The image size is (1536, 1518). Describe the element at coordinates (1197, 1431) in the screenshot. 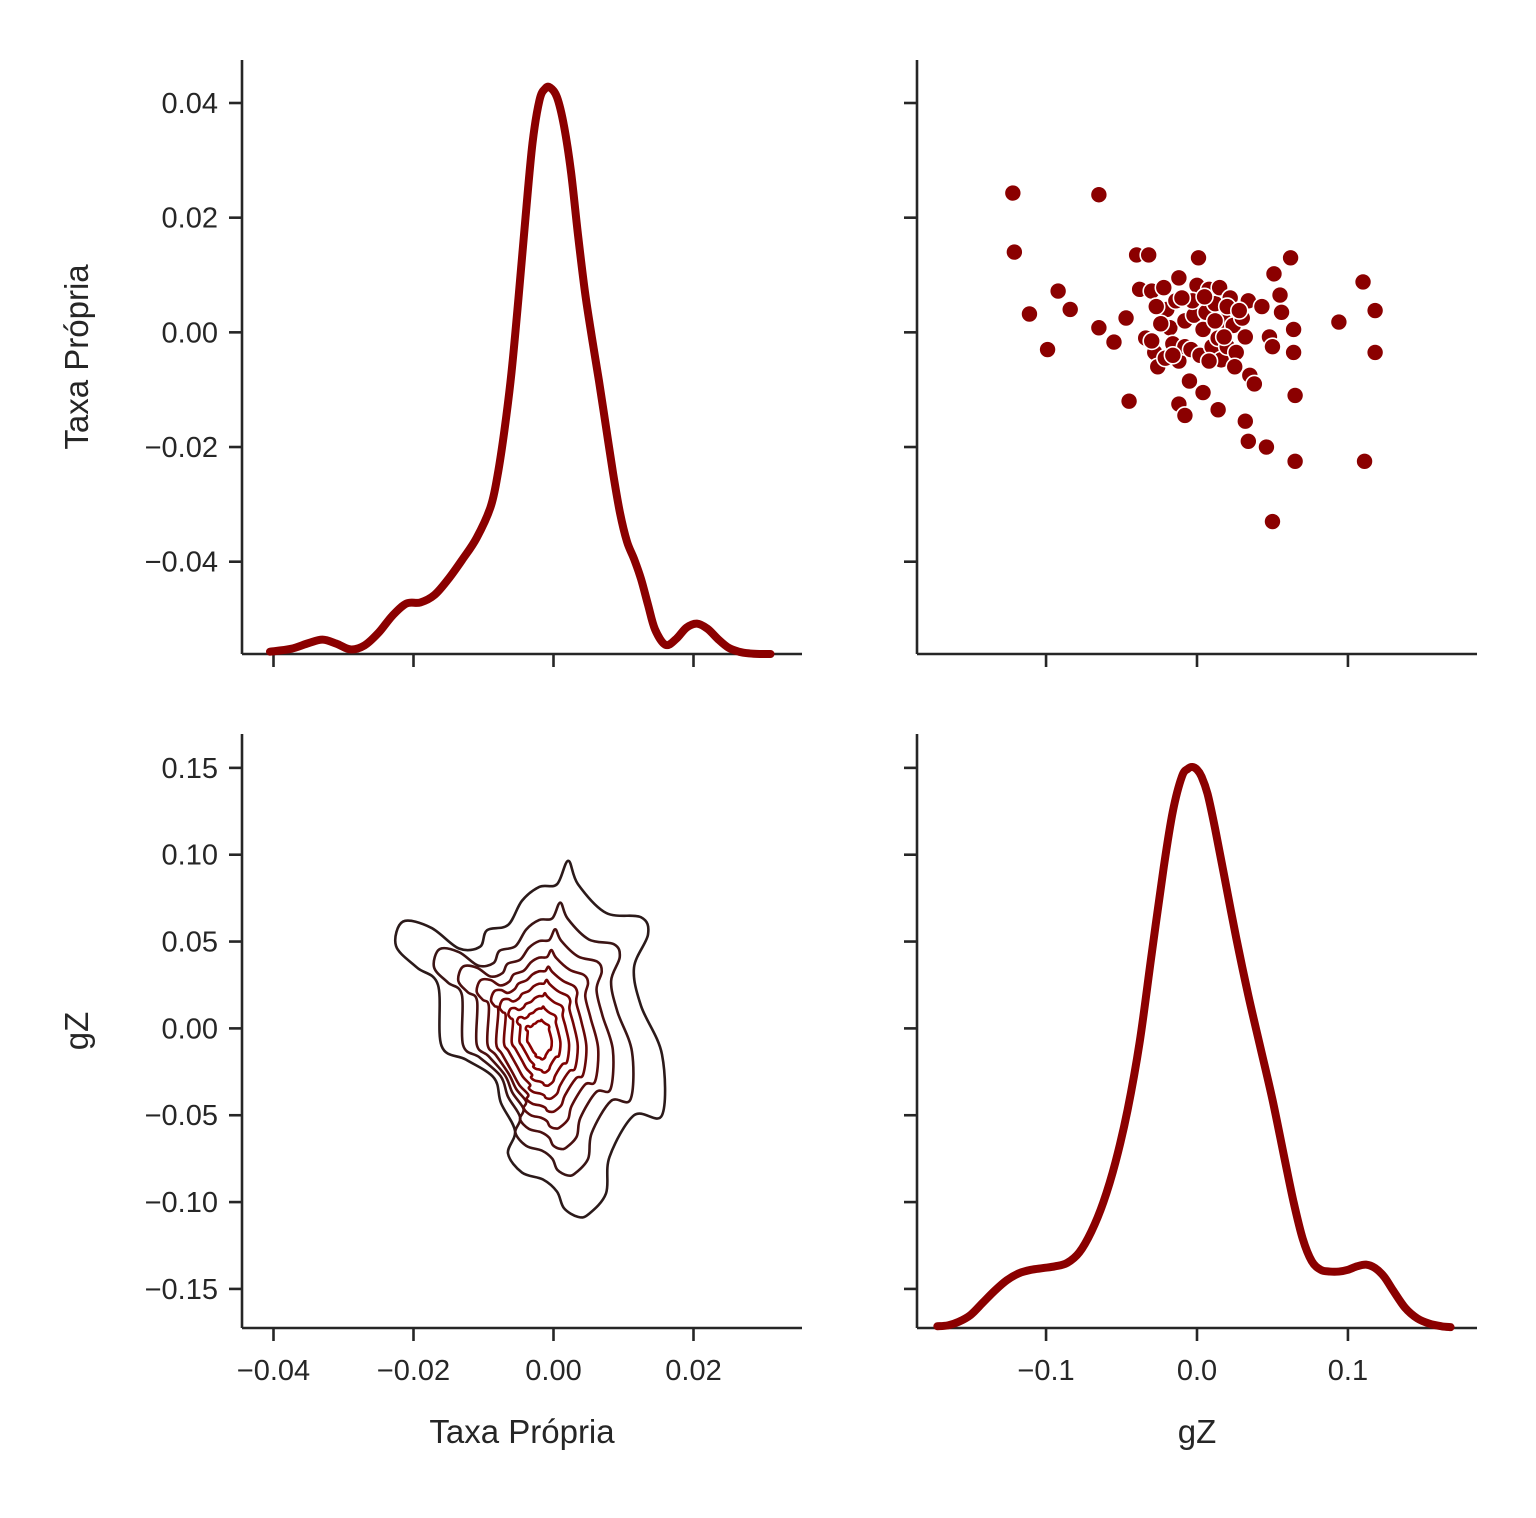

I see `x-axis-label: gZ` at that location.